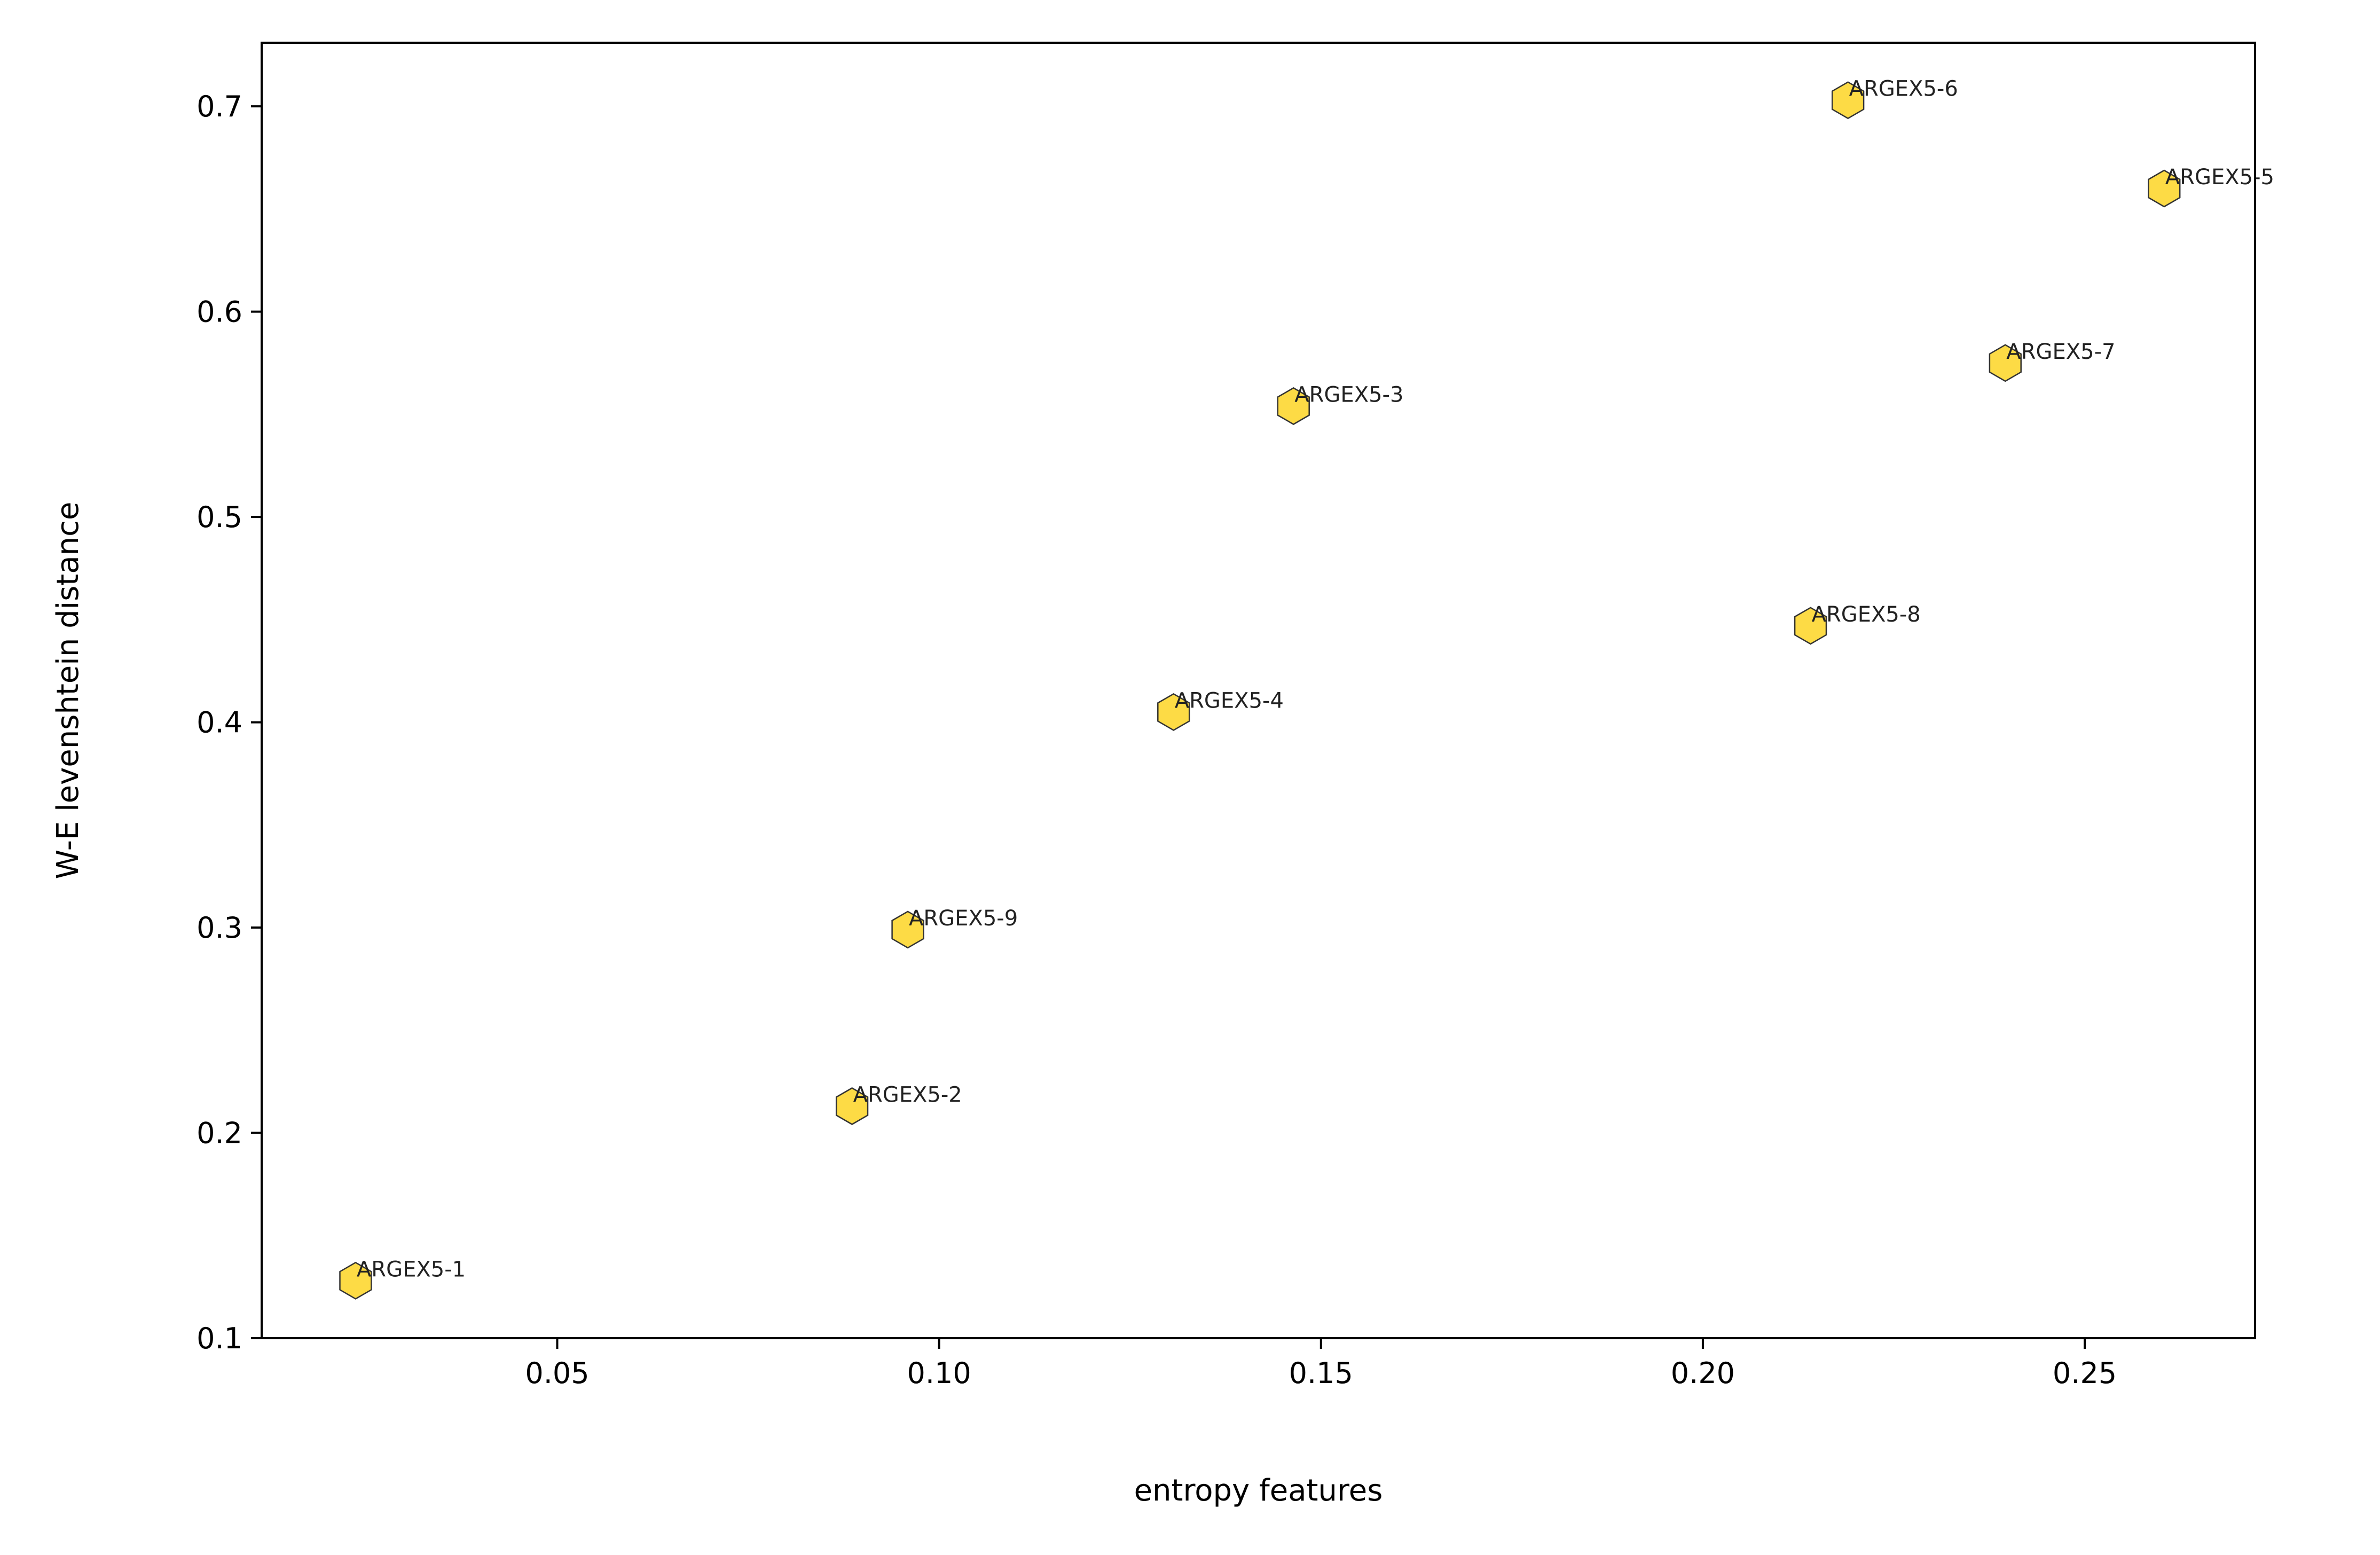  Describe the element at coordinates (907, 1095) in the screenshot. I see `data-point-label: ARGEX5-2` at that location.